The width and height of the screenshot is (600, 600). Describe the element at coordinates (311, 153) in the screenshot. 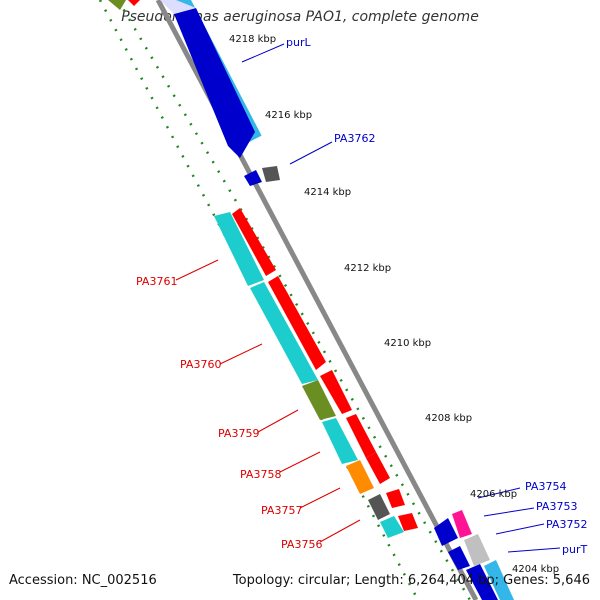

I see `leader-PA3762` at that location.